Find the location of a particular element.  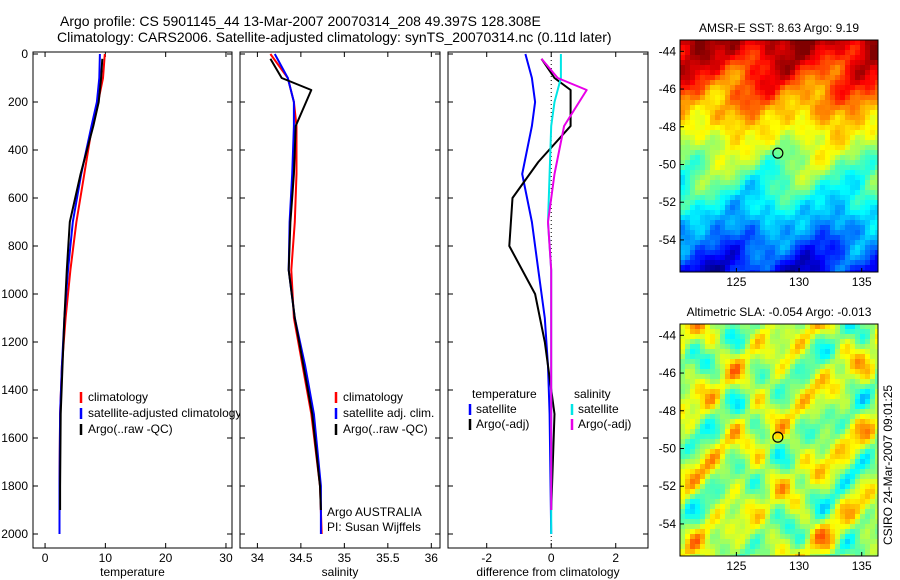

map-x-tick-label: 125 is located at coordinates (736, 282).